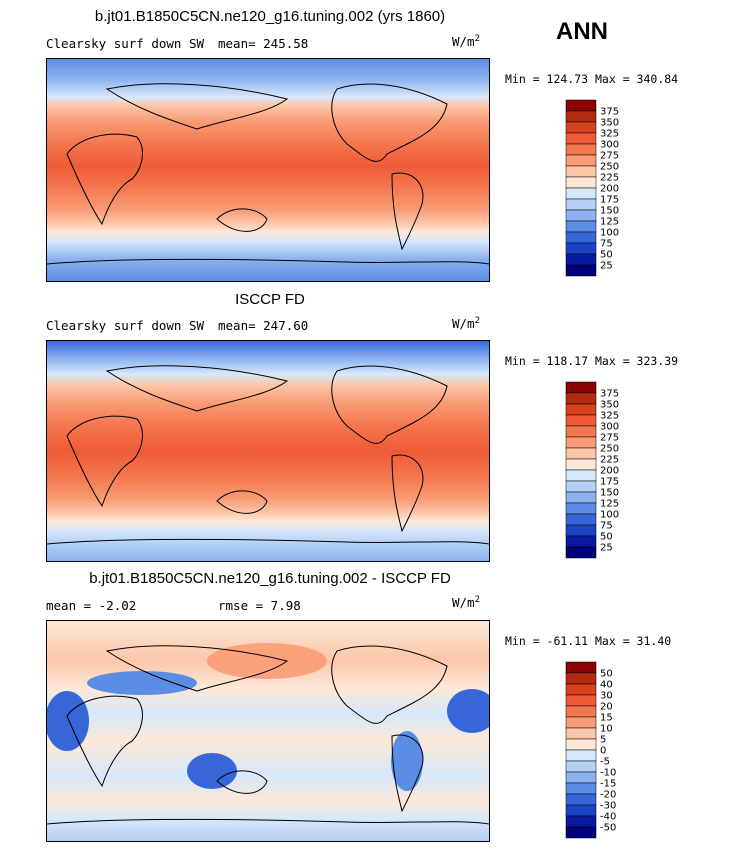 This screenshot has height=847, width=733. What do you see at coordinates (263, 43) in the screenshot?
I see `panel-1-mean-label: mean= 245.58` at bounding box center [263, 43].